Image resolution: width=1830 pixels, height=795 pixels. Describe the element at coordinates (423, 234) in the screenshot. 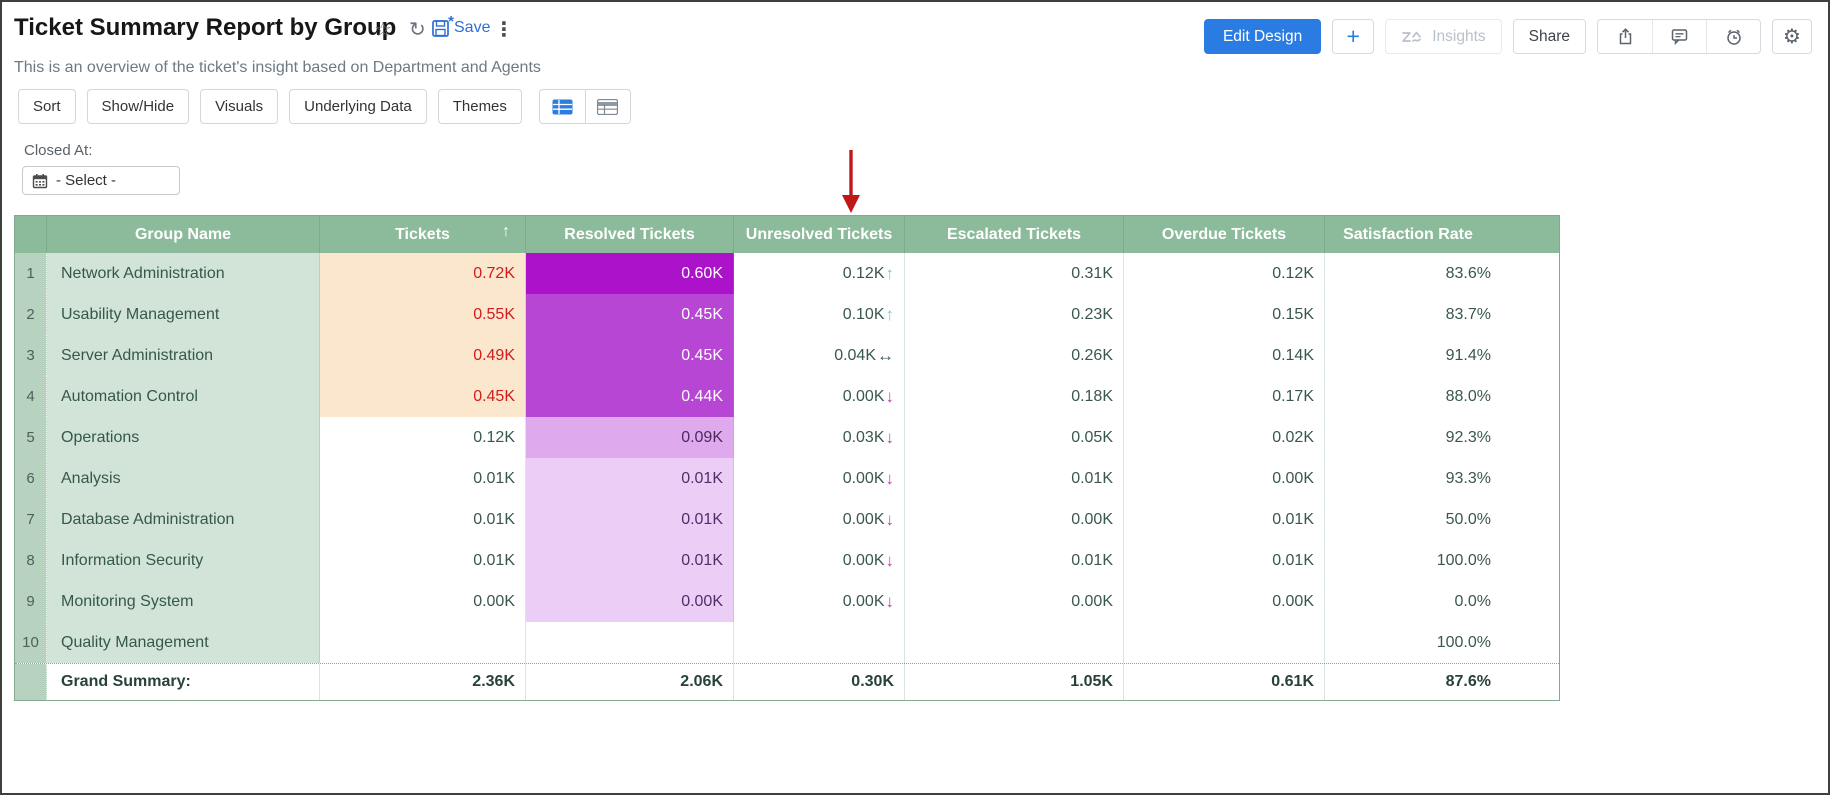

I see `col-header-tickets: Tickets ↑` at that location.